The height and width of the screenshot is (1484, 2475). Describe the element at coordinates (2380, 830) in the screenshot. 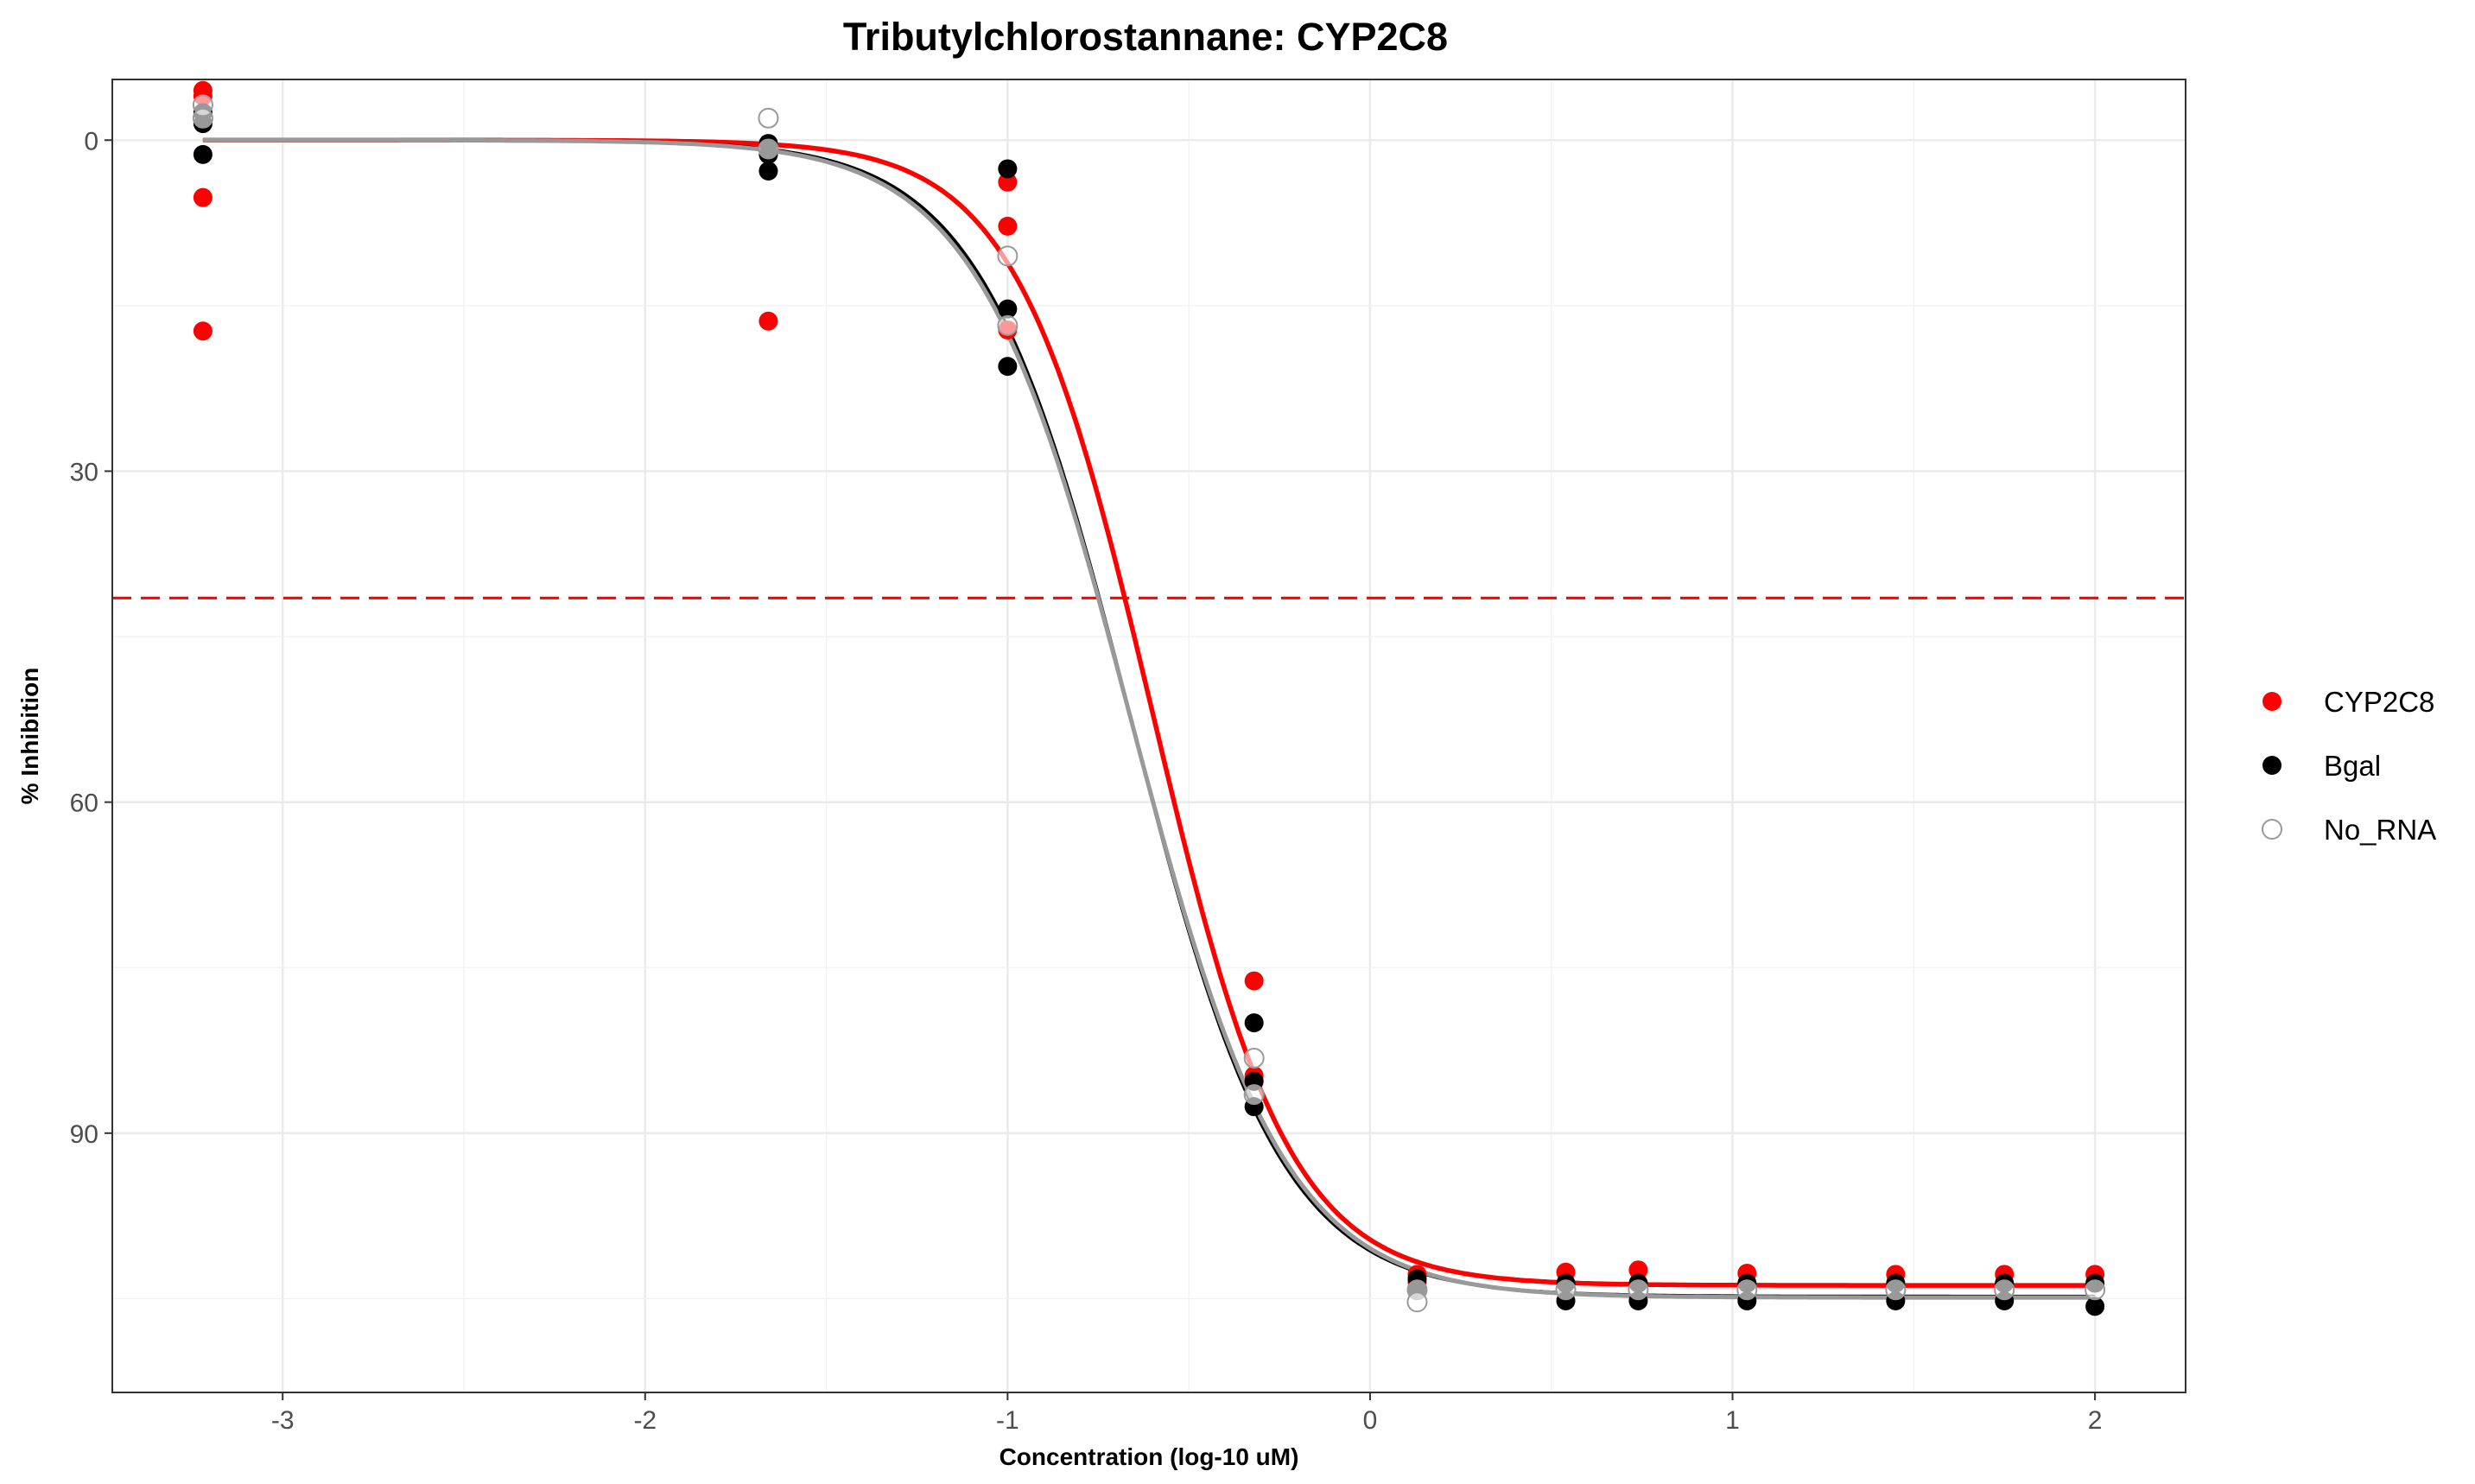

I see `legend-label-no_rna: No_RNA` at that location.